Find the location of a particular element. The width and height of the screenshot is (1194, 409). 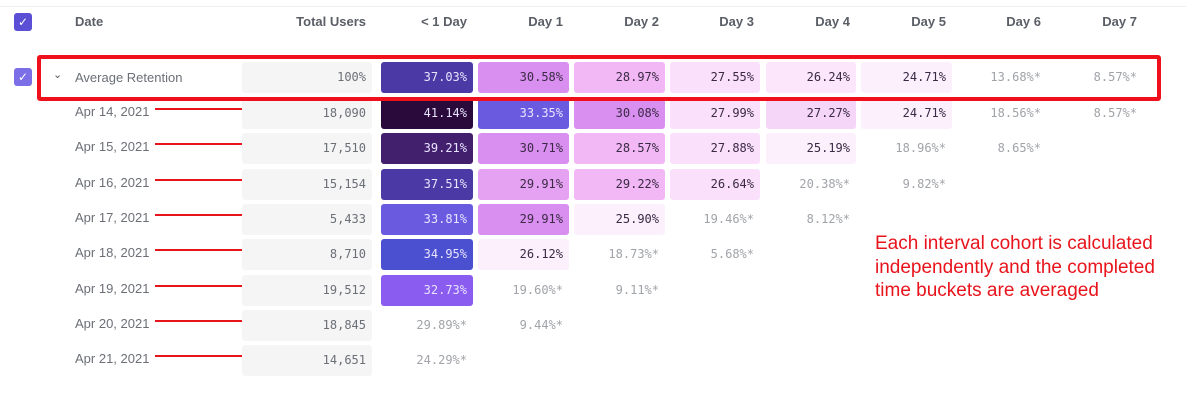

cohort-date: Apr 18, 2021 is located at coordinates (112, 253).